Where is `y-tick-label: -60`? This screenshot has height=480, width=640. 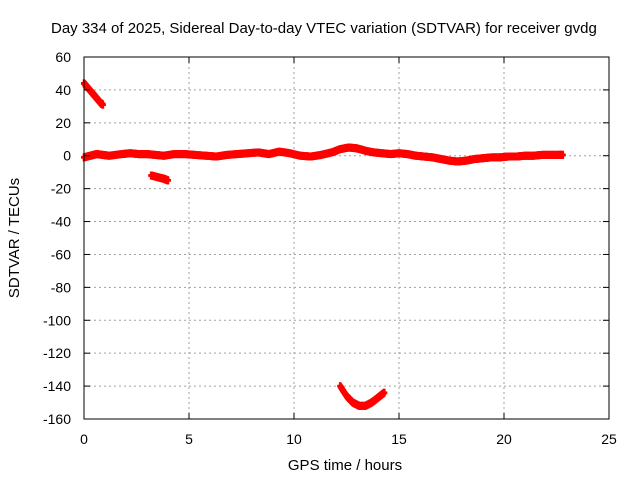 y-tick-label: -60 is located at coordinates (61, 254).